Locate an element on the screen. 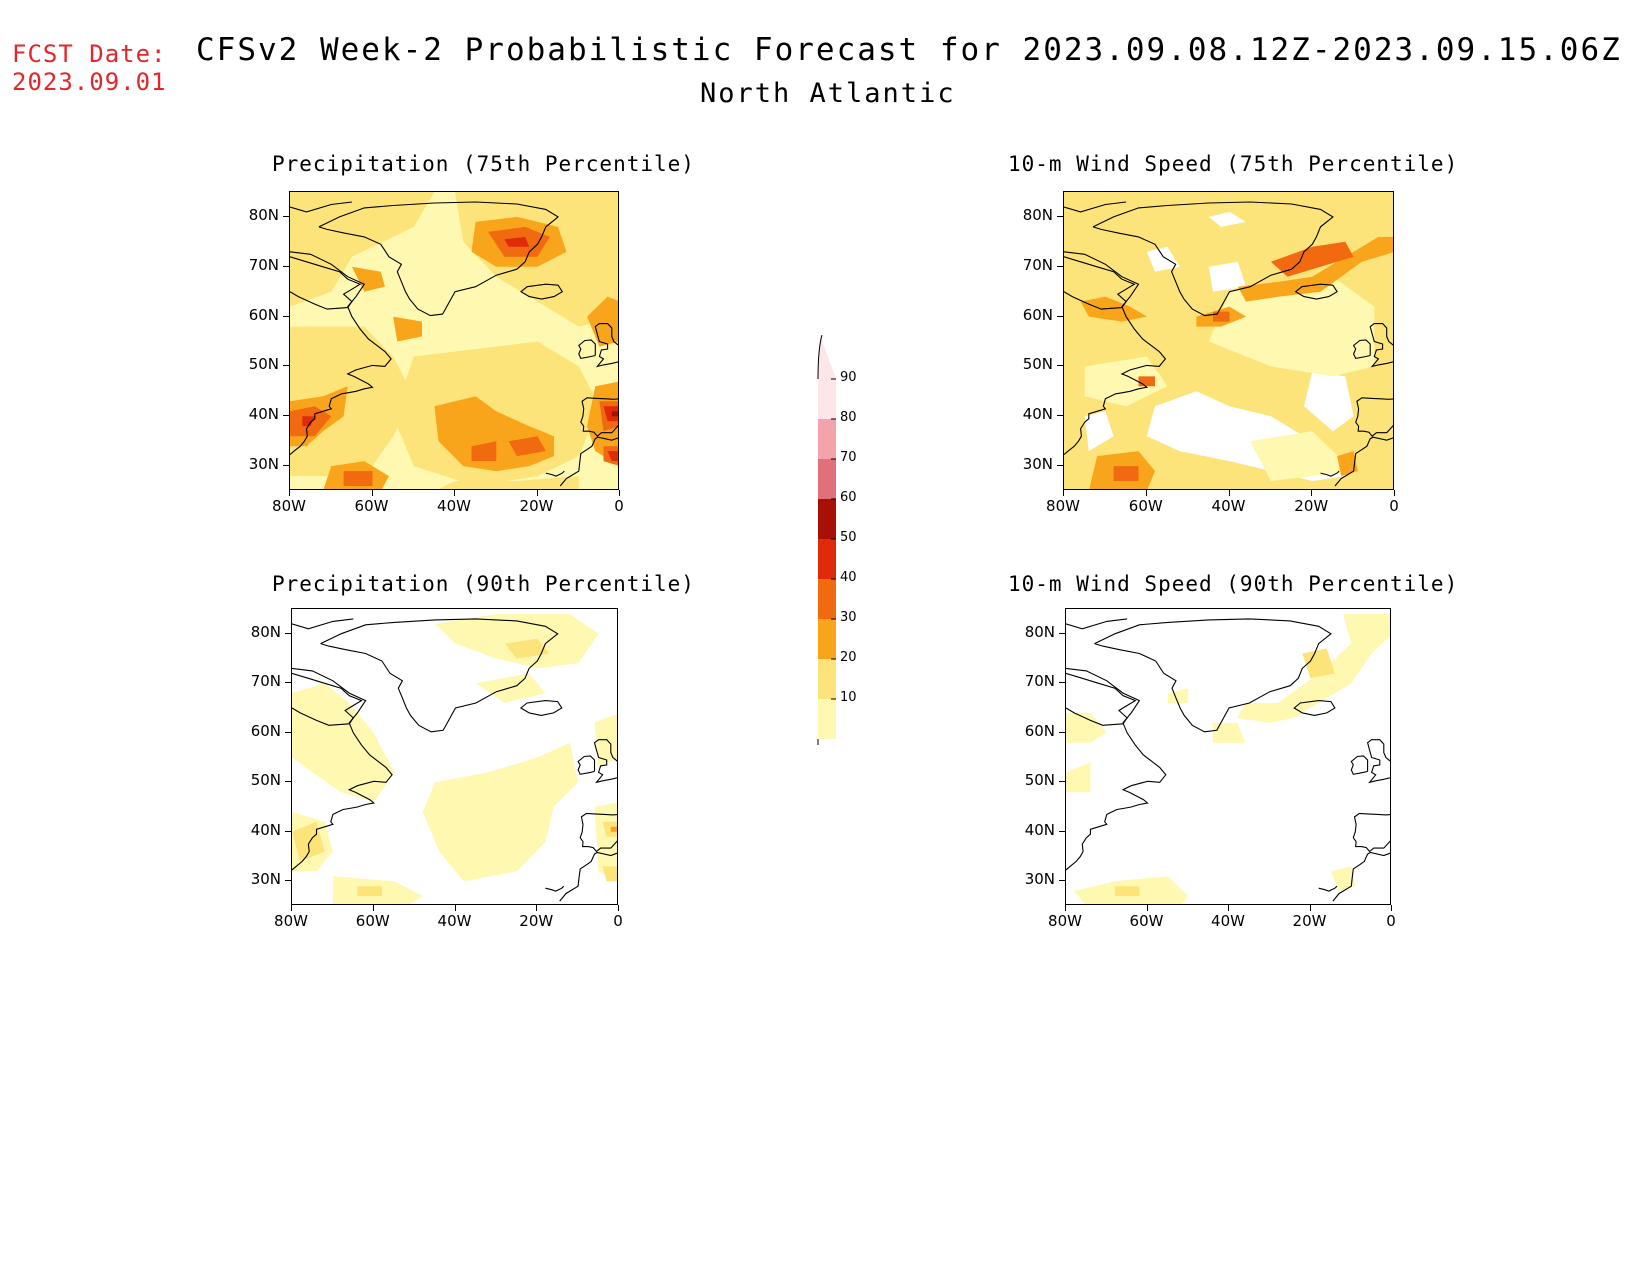  panel-title-precip-75: Precipitation (75th Percentile) is located at coordinates (483, 164).